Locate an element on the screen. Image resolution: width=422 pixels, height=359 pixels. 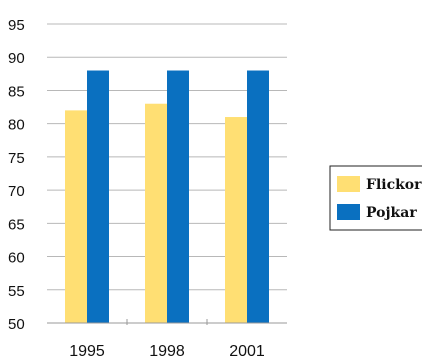
bar-flickor-2001 is located at coordinates (236, 220).